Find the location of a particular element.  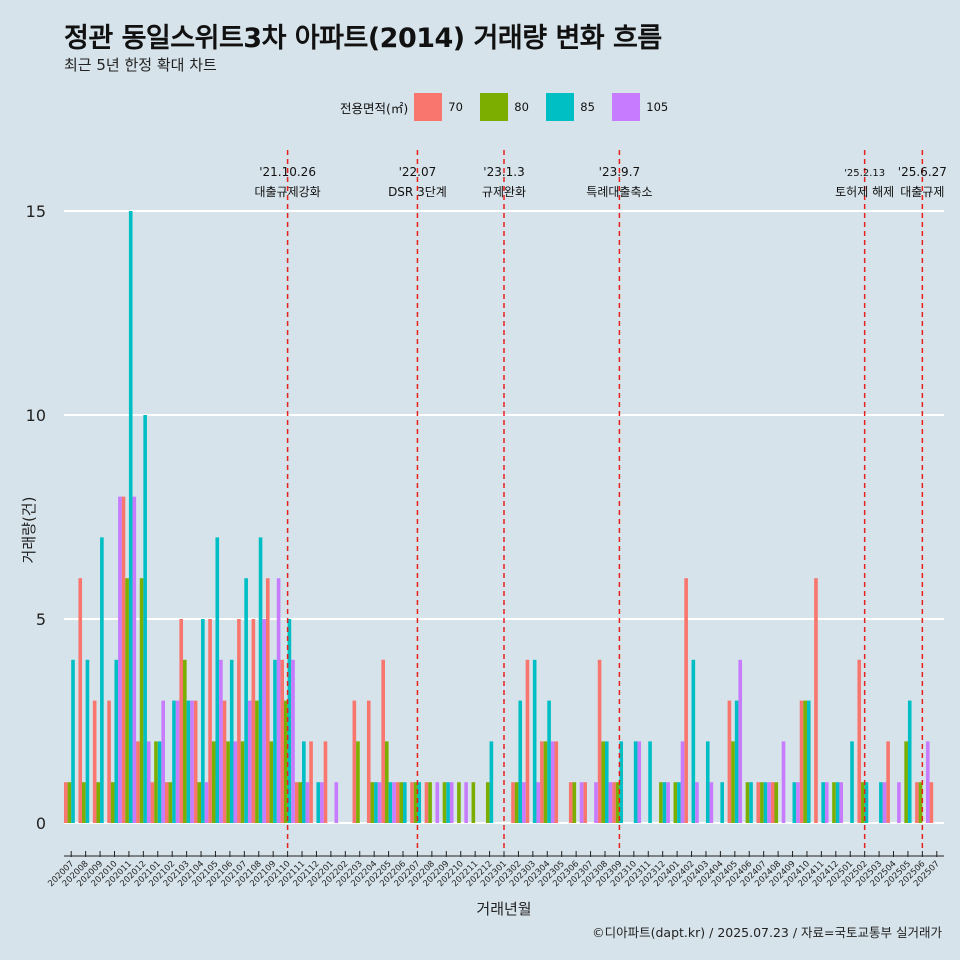

event-date-label: '25.6.27 is located at coordinates (922, 172).